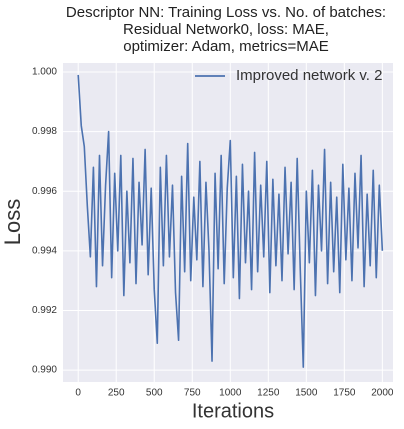  Describe the element at coordinates (44, 72) in the screenshot. I see `y-tick-label: 1.000` at that location.